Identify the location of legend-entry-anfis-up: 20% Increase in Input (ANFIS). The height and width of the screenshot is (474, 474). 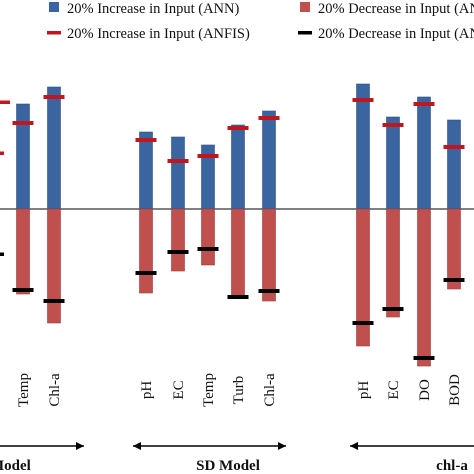
(148, 34).